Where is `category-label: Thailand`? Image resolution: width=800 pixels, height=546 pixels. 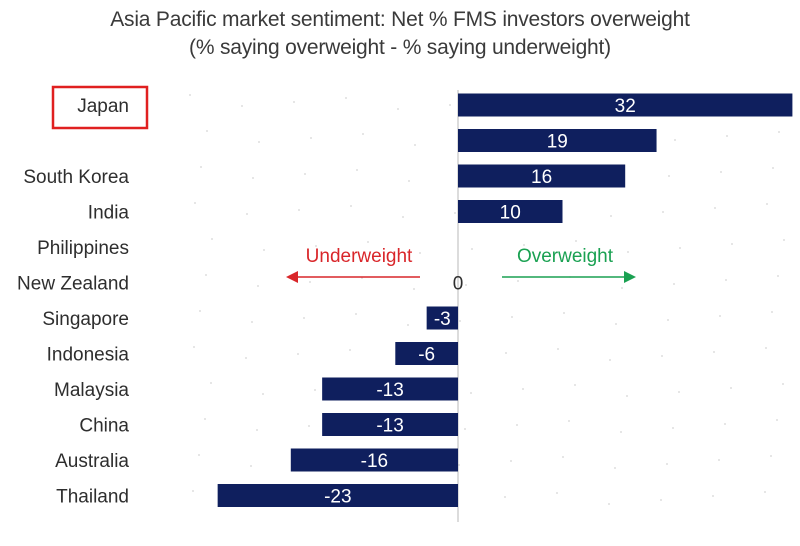
category-label: Thailand is located at coordinates (92, 497).